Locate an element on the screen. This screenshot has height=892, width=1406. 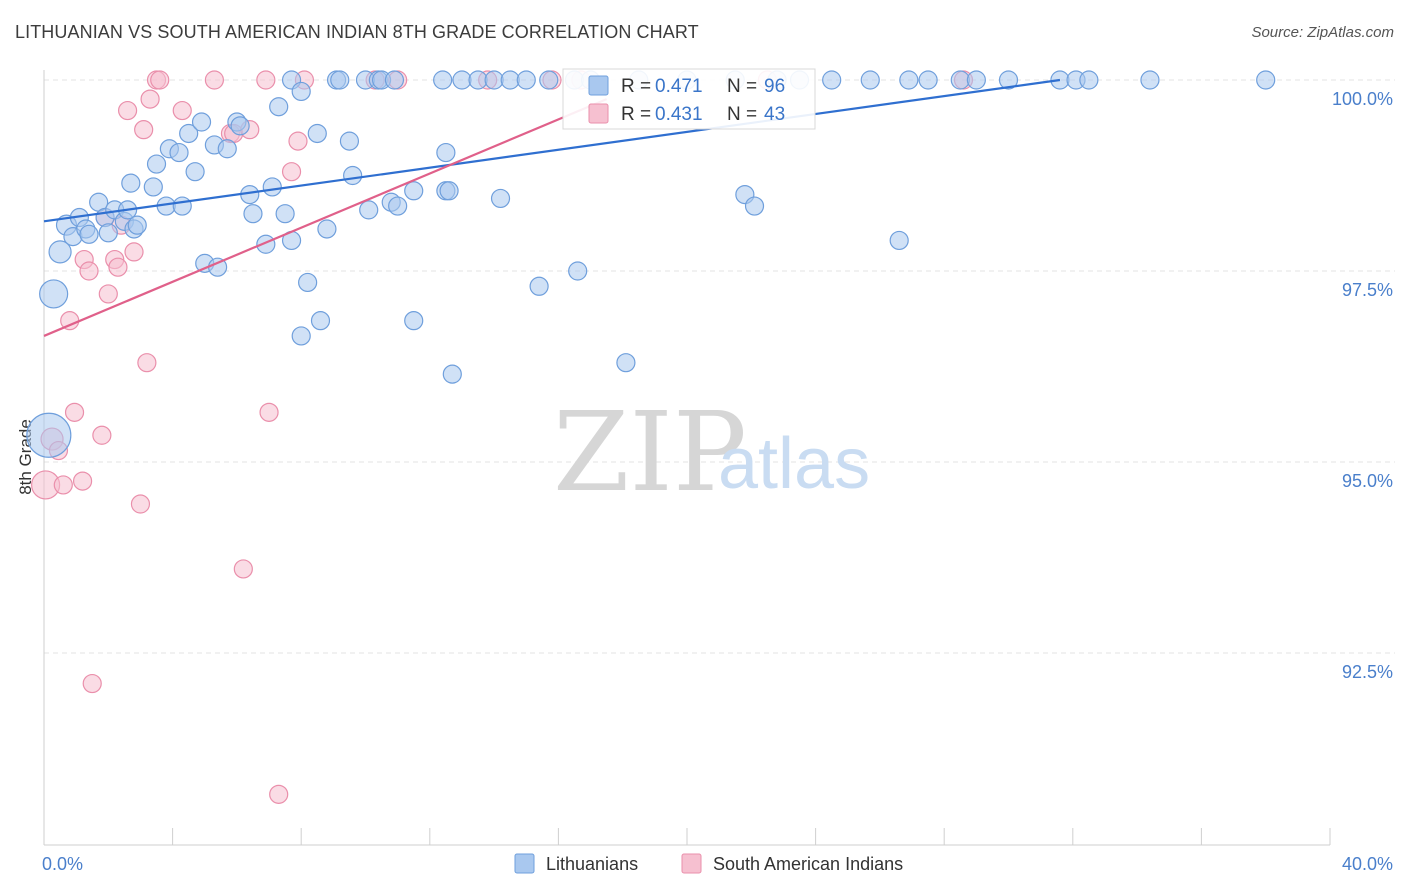
legend-swatch-blue is located at coordinates (598, 85).